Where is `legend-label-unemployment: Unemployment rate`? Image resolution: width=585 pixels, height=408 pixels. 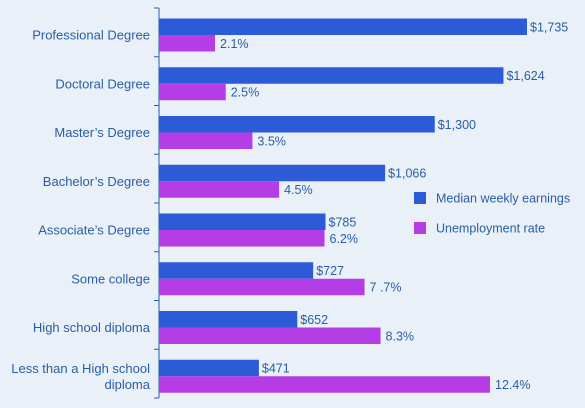
legend-label-unemployment: Unemployment rate is located at coordinates (490, 229).